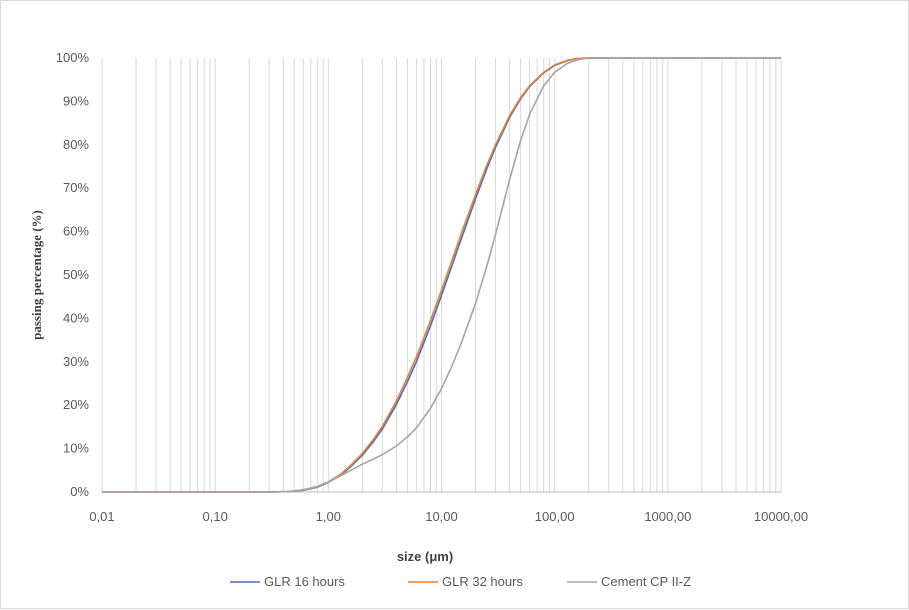 The width and height of the screenshot is (909, 610). Describe the element at coordinates (76, 448) in the screenshot. I see `y-tick-label: 10%` at that location.